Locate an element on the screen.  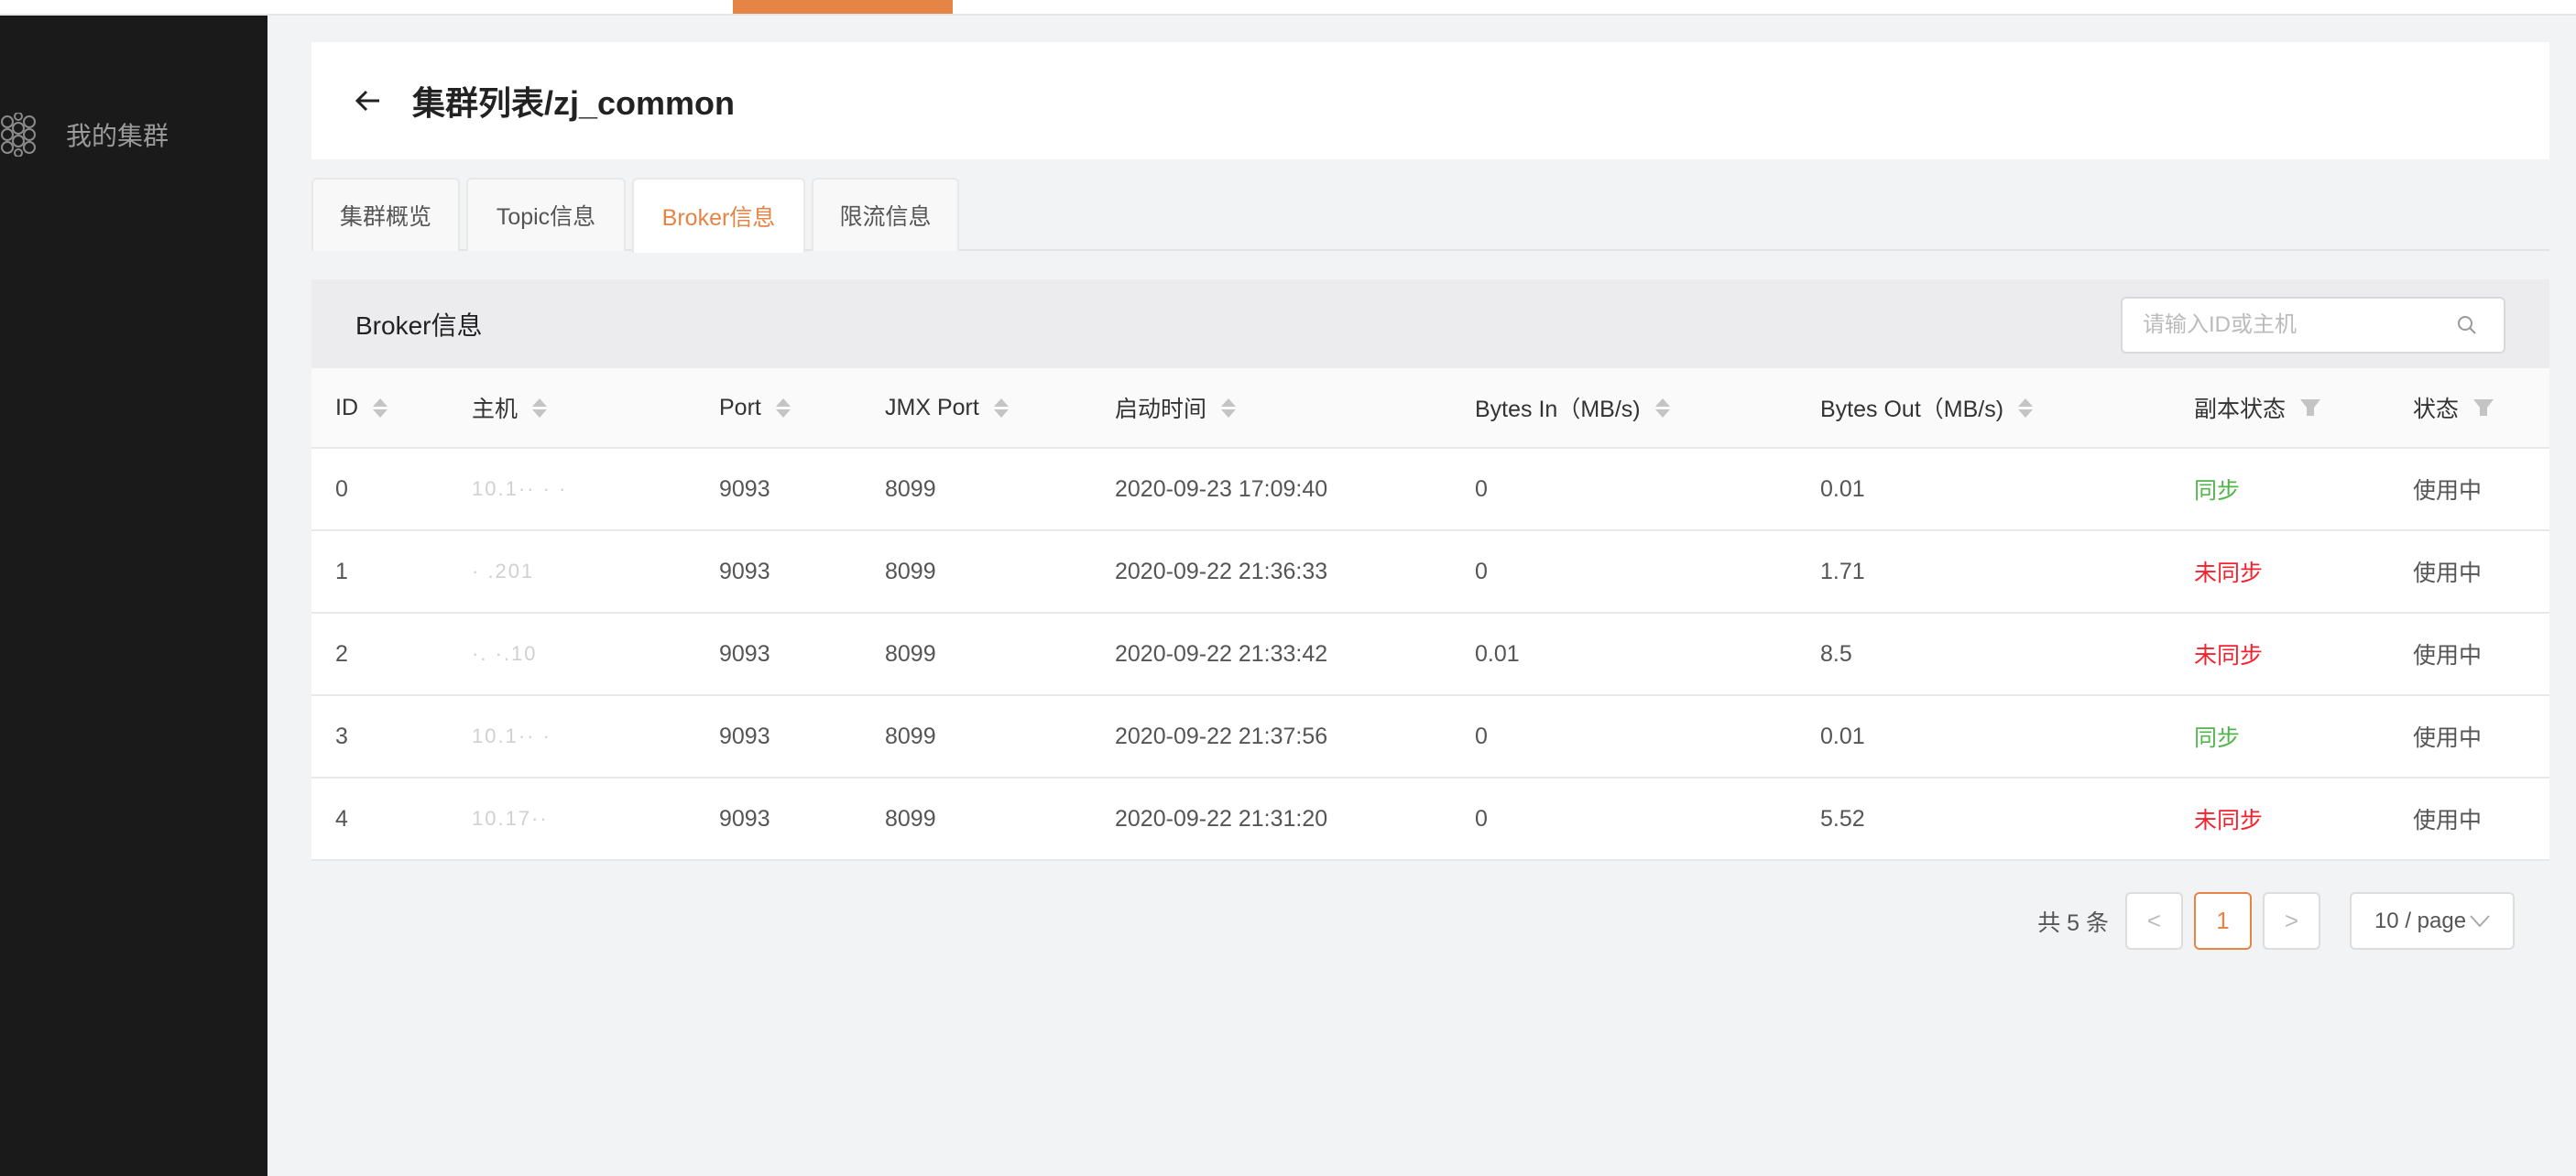
page-size-select: 10 / page is located at coordinates (2433, 921).